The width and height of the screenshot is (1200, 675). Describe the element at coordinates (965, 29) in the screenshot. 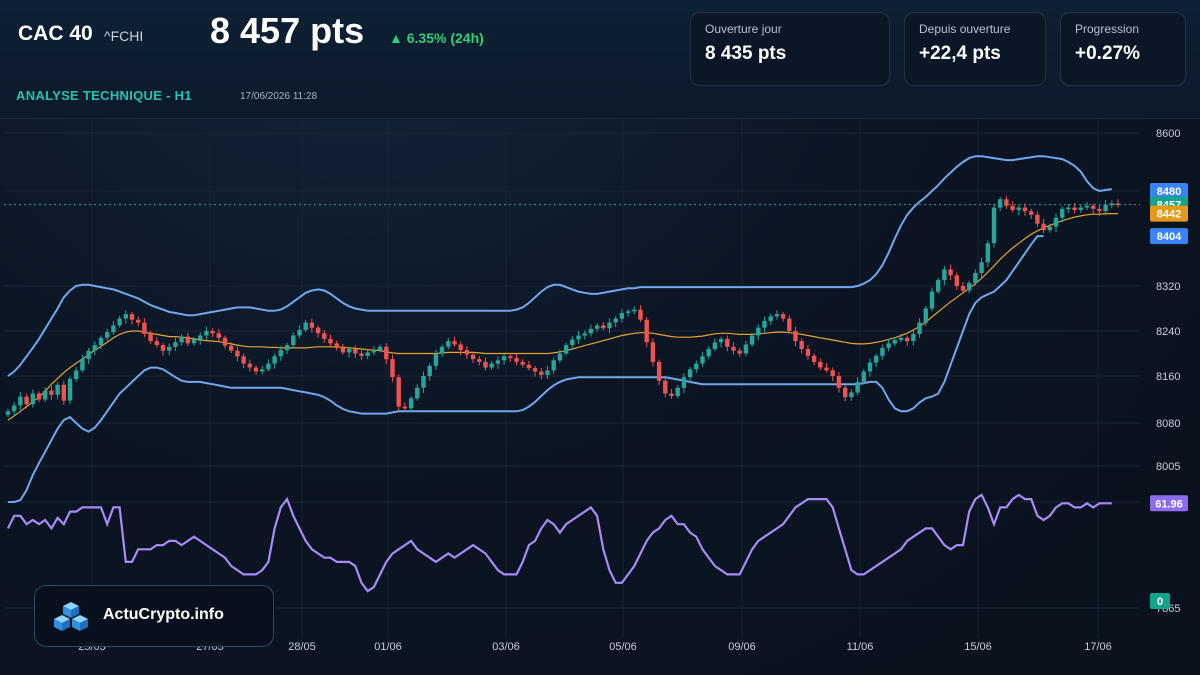

I see `stat-label: Depuis ouverture` at that location.